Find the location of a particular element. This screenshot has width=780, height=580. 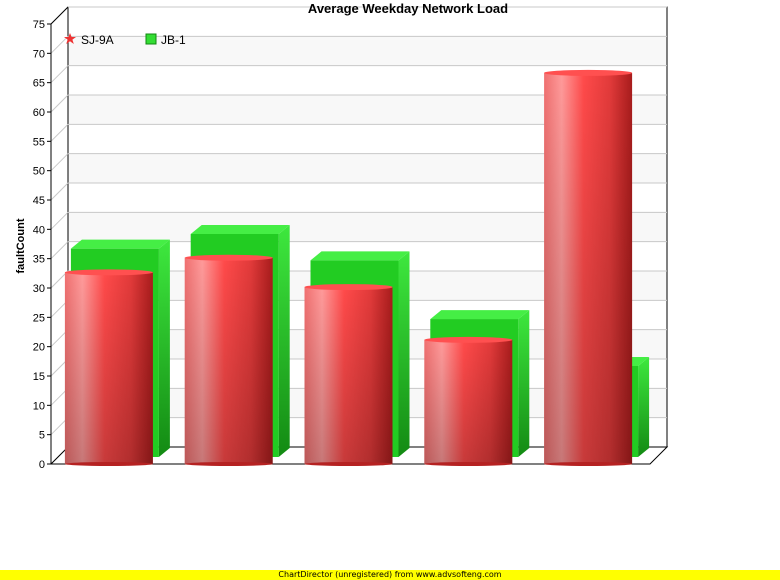

y-tick-label: 60 is located at coordinates (39, 113).